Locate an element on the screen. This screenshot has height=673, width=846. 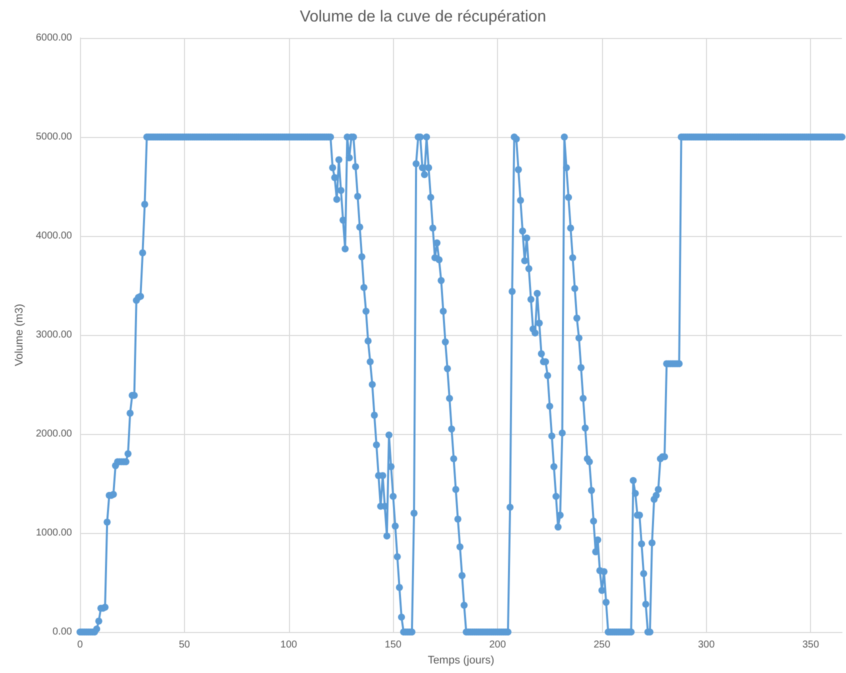
y-tick-label: 3000.00 is located at coordinates (54, 335).